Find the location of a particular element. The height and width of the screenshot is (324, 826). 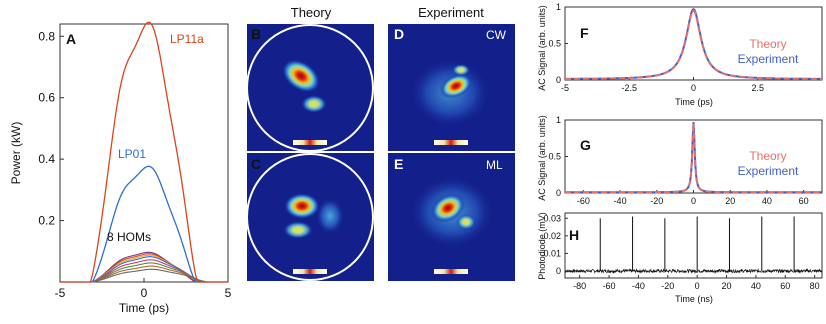

panel-f-legend-experiment: Experiment is located at coordinates (768, 59).